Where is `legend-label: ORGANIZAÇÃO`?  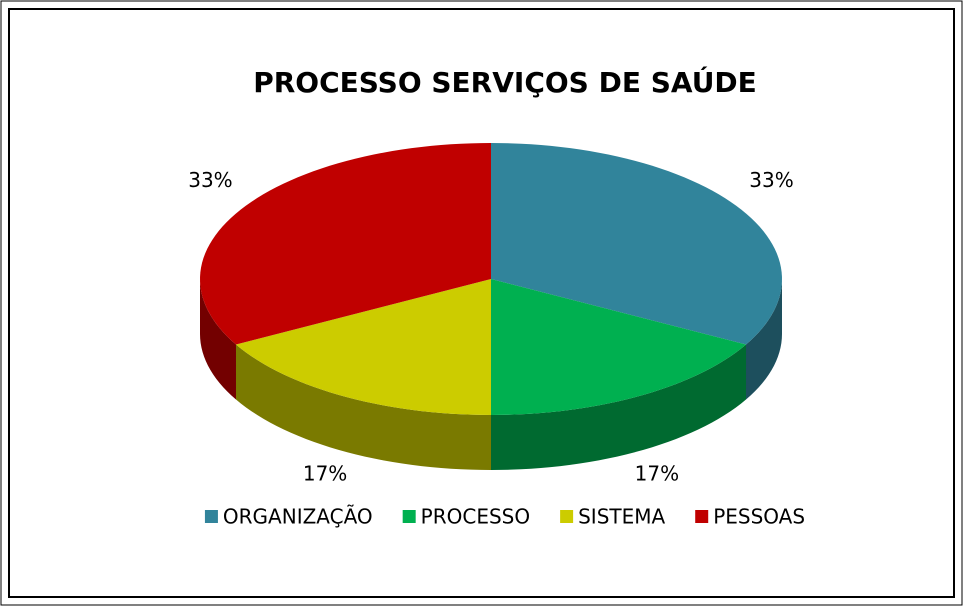
legend-label: ORGANIZAÇÃO is located at coordinates (298, 517).